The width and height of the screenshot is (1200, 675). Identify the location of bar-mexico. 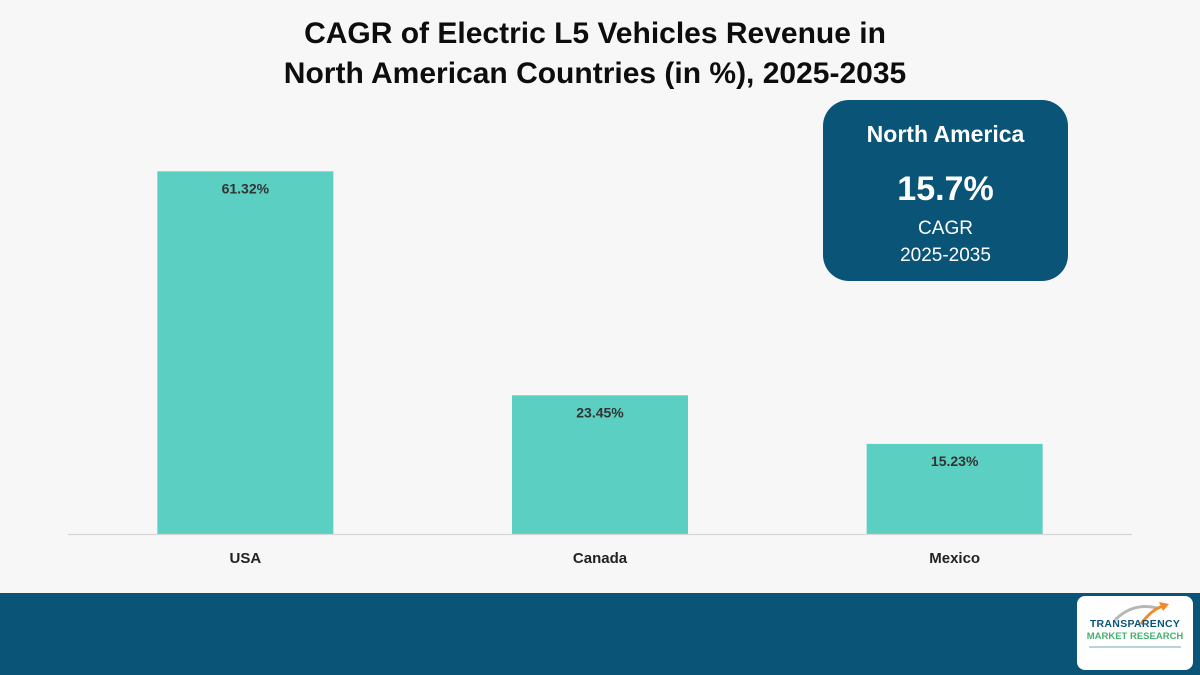
(954, 488).